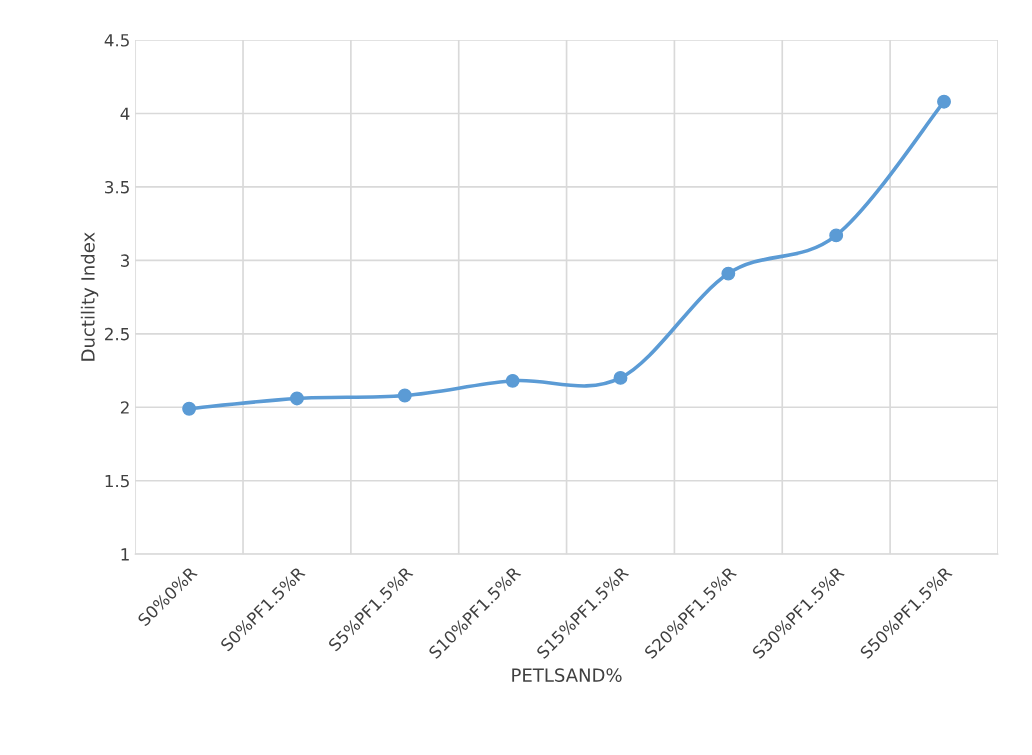 This screenshot has height=755, width=1032. What do you see at coordinates (117, 481) in the screenshot?
I see `y-tick-label: 1.5` at bounding box center [117, 481].